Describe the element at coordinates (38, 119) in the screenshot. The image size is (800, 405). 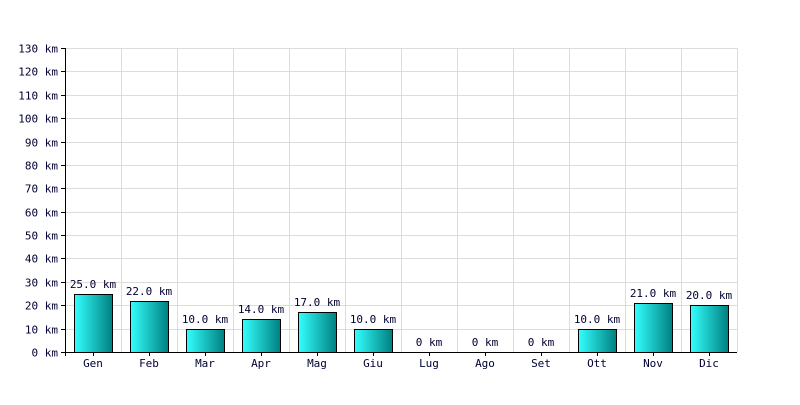
I see `y-tick-label: 100 km` at that location.